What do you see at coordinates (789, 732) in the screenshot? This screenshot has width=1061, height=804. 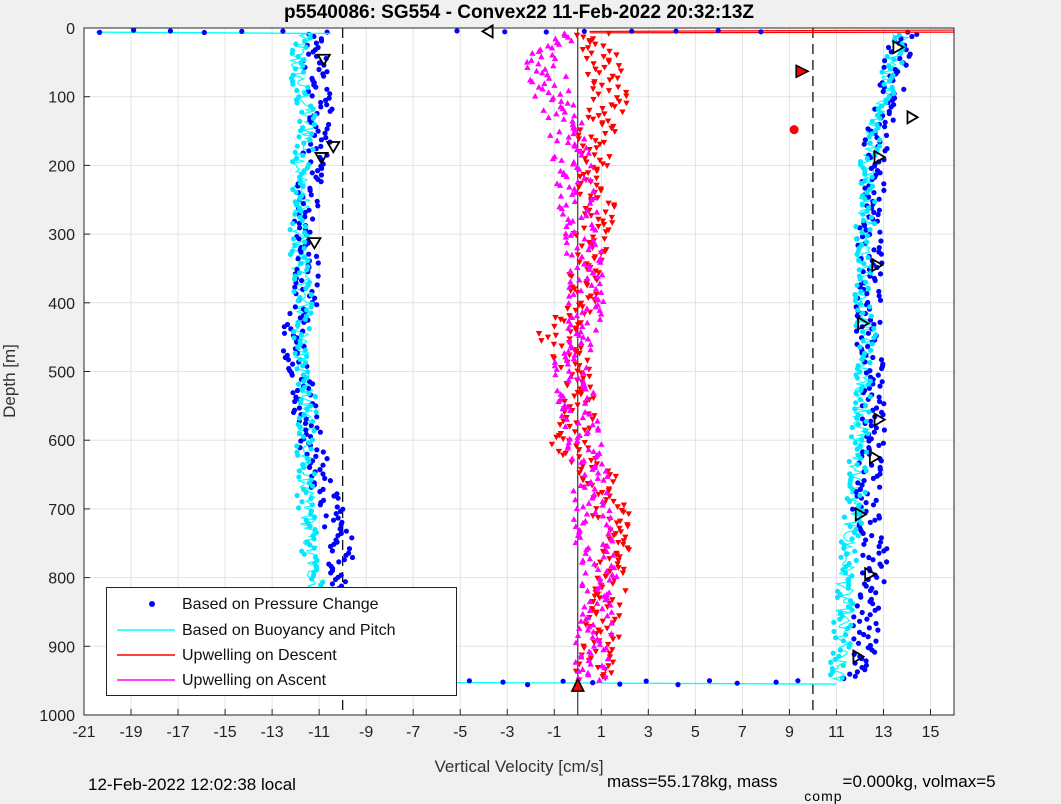 I see `x-tick-label: 9` at bounding box center [789, 732].